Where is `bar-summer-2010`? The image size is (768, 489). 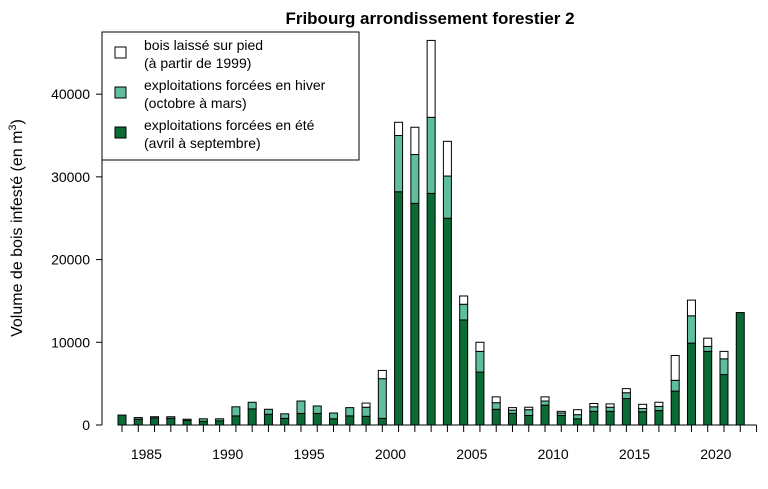
bar-summer-2010 is located at coordinates (545, 415).